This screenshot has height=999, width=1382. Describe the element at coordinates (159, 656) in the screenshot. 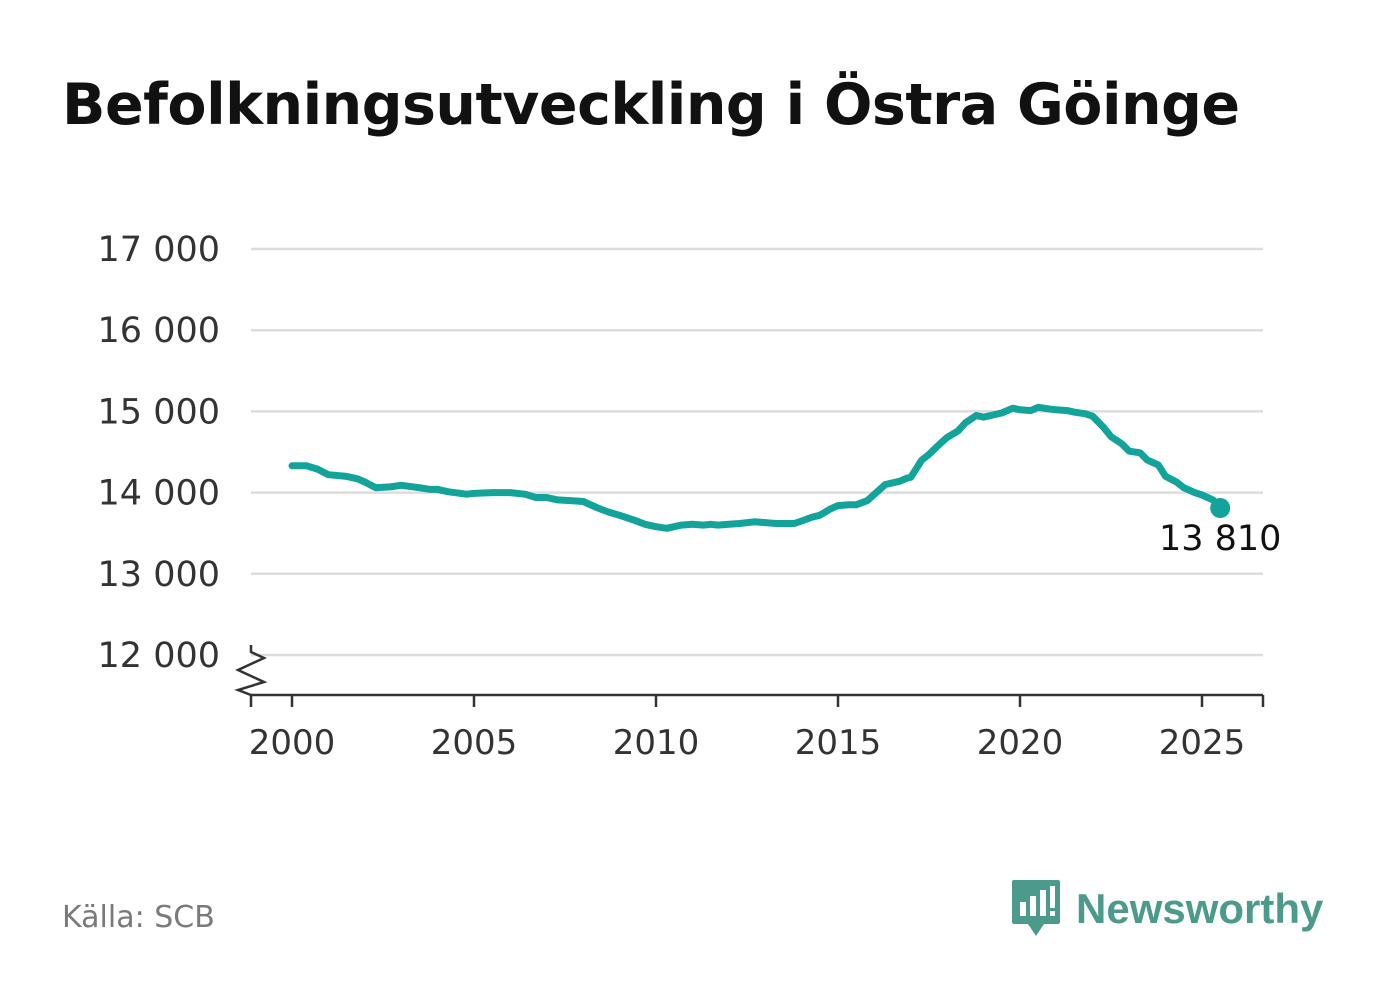

I see `y-tick-label: 12 000` at that location.